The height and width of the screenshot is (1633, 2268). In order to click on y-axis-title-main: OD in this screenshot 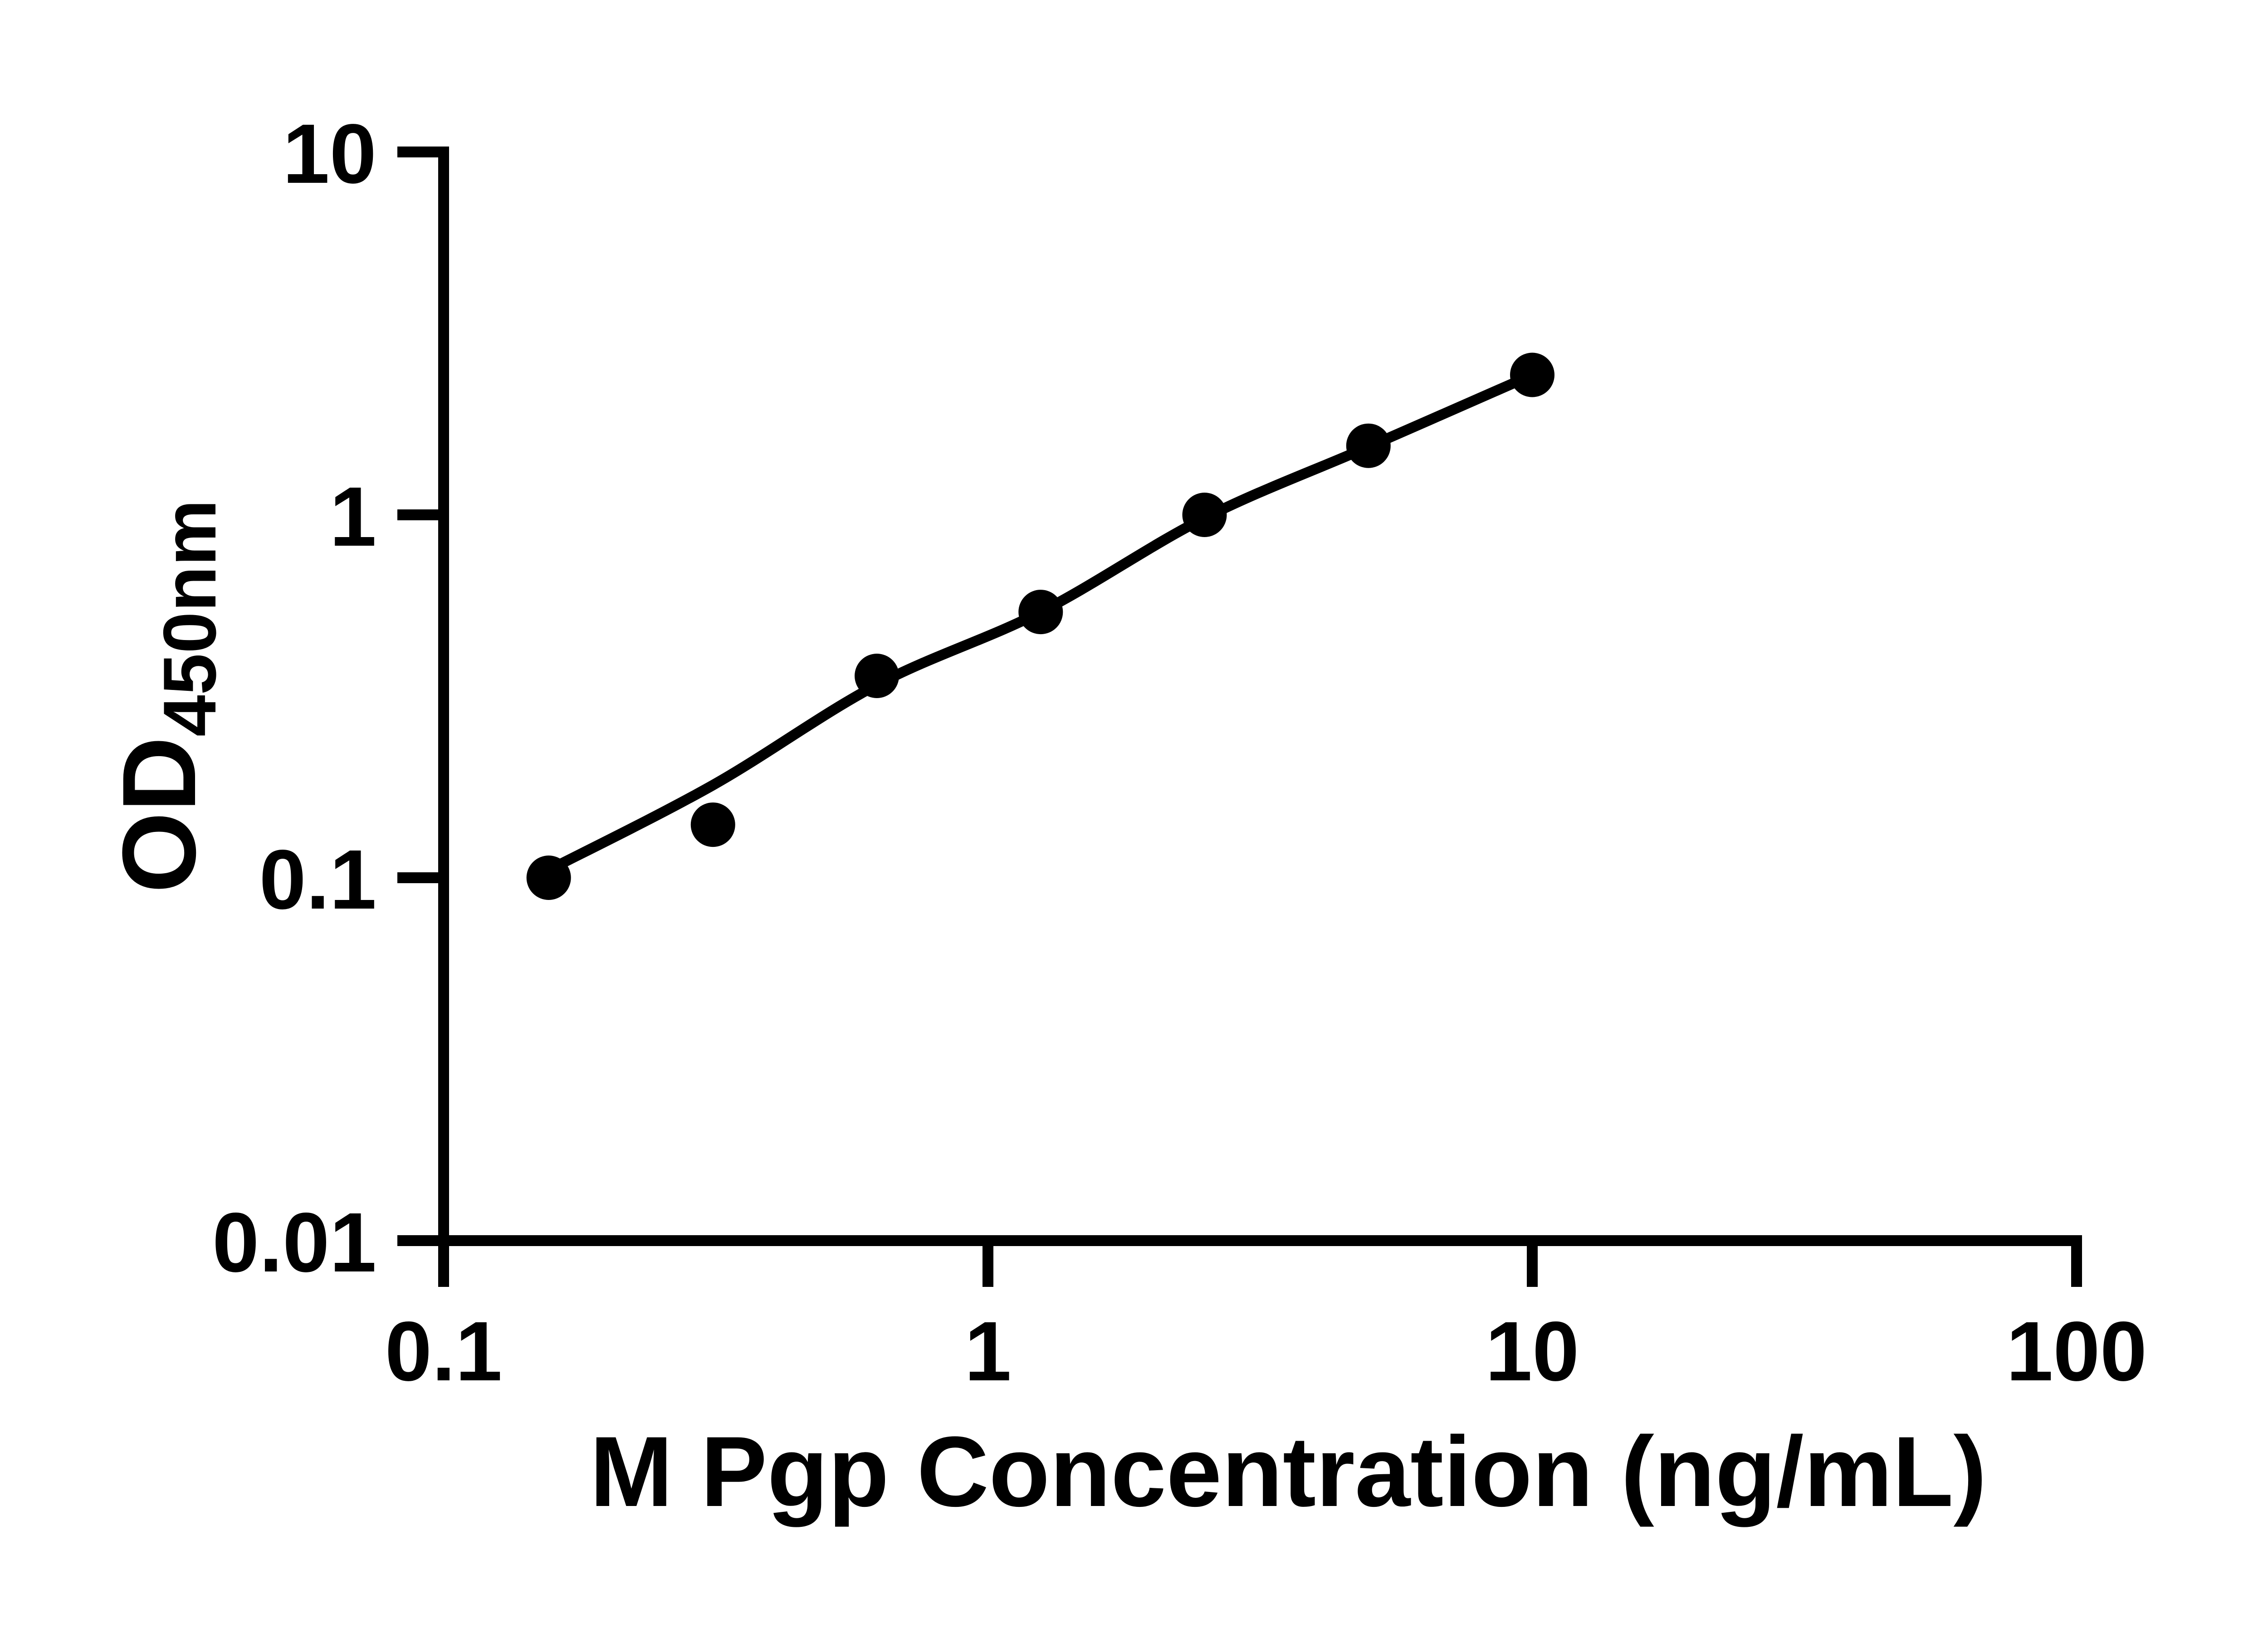, I will do `click(159, 815)`.